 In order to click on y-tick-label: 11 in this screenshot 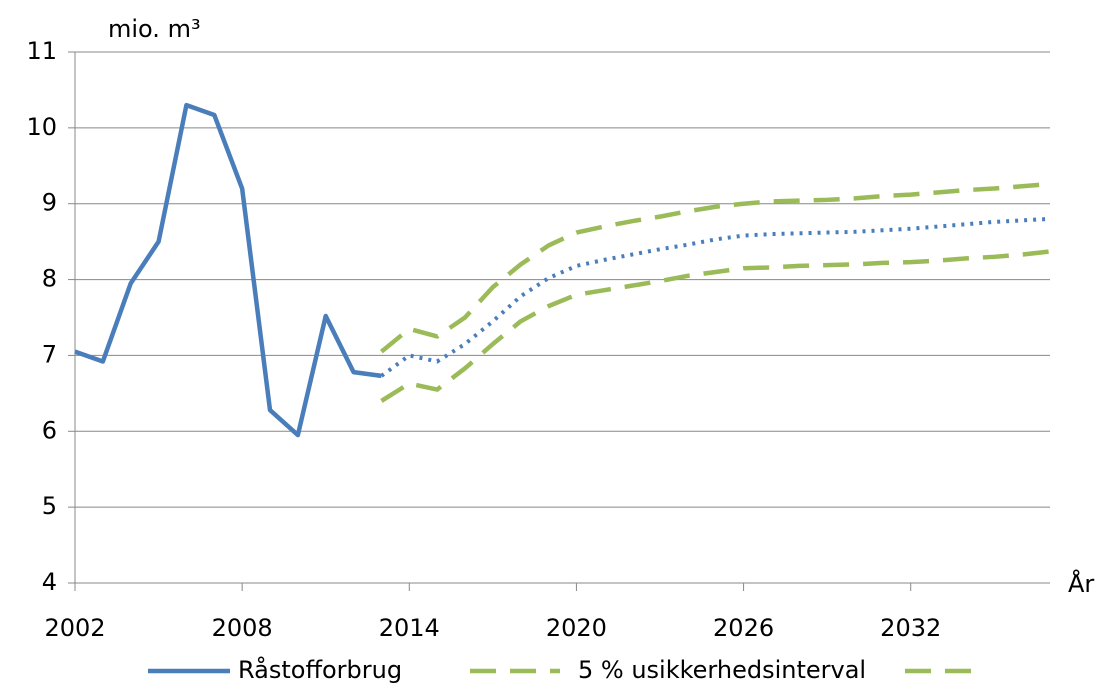, I will do `click(41, 51)`.